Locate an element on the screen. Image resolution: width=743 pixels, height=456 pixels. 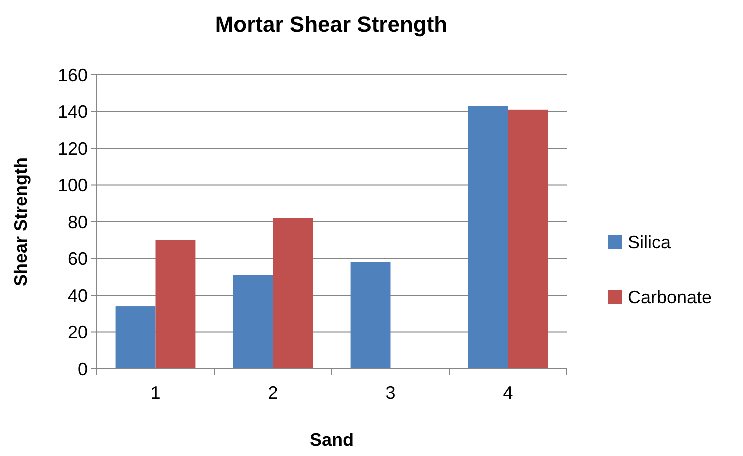
x-tick-label: 2 is located at coordinates (273, 393).